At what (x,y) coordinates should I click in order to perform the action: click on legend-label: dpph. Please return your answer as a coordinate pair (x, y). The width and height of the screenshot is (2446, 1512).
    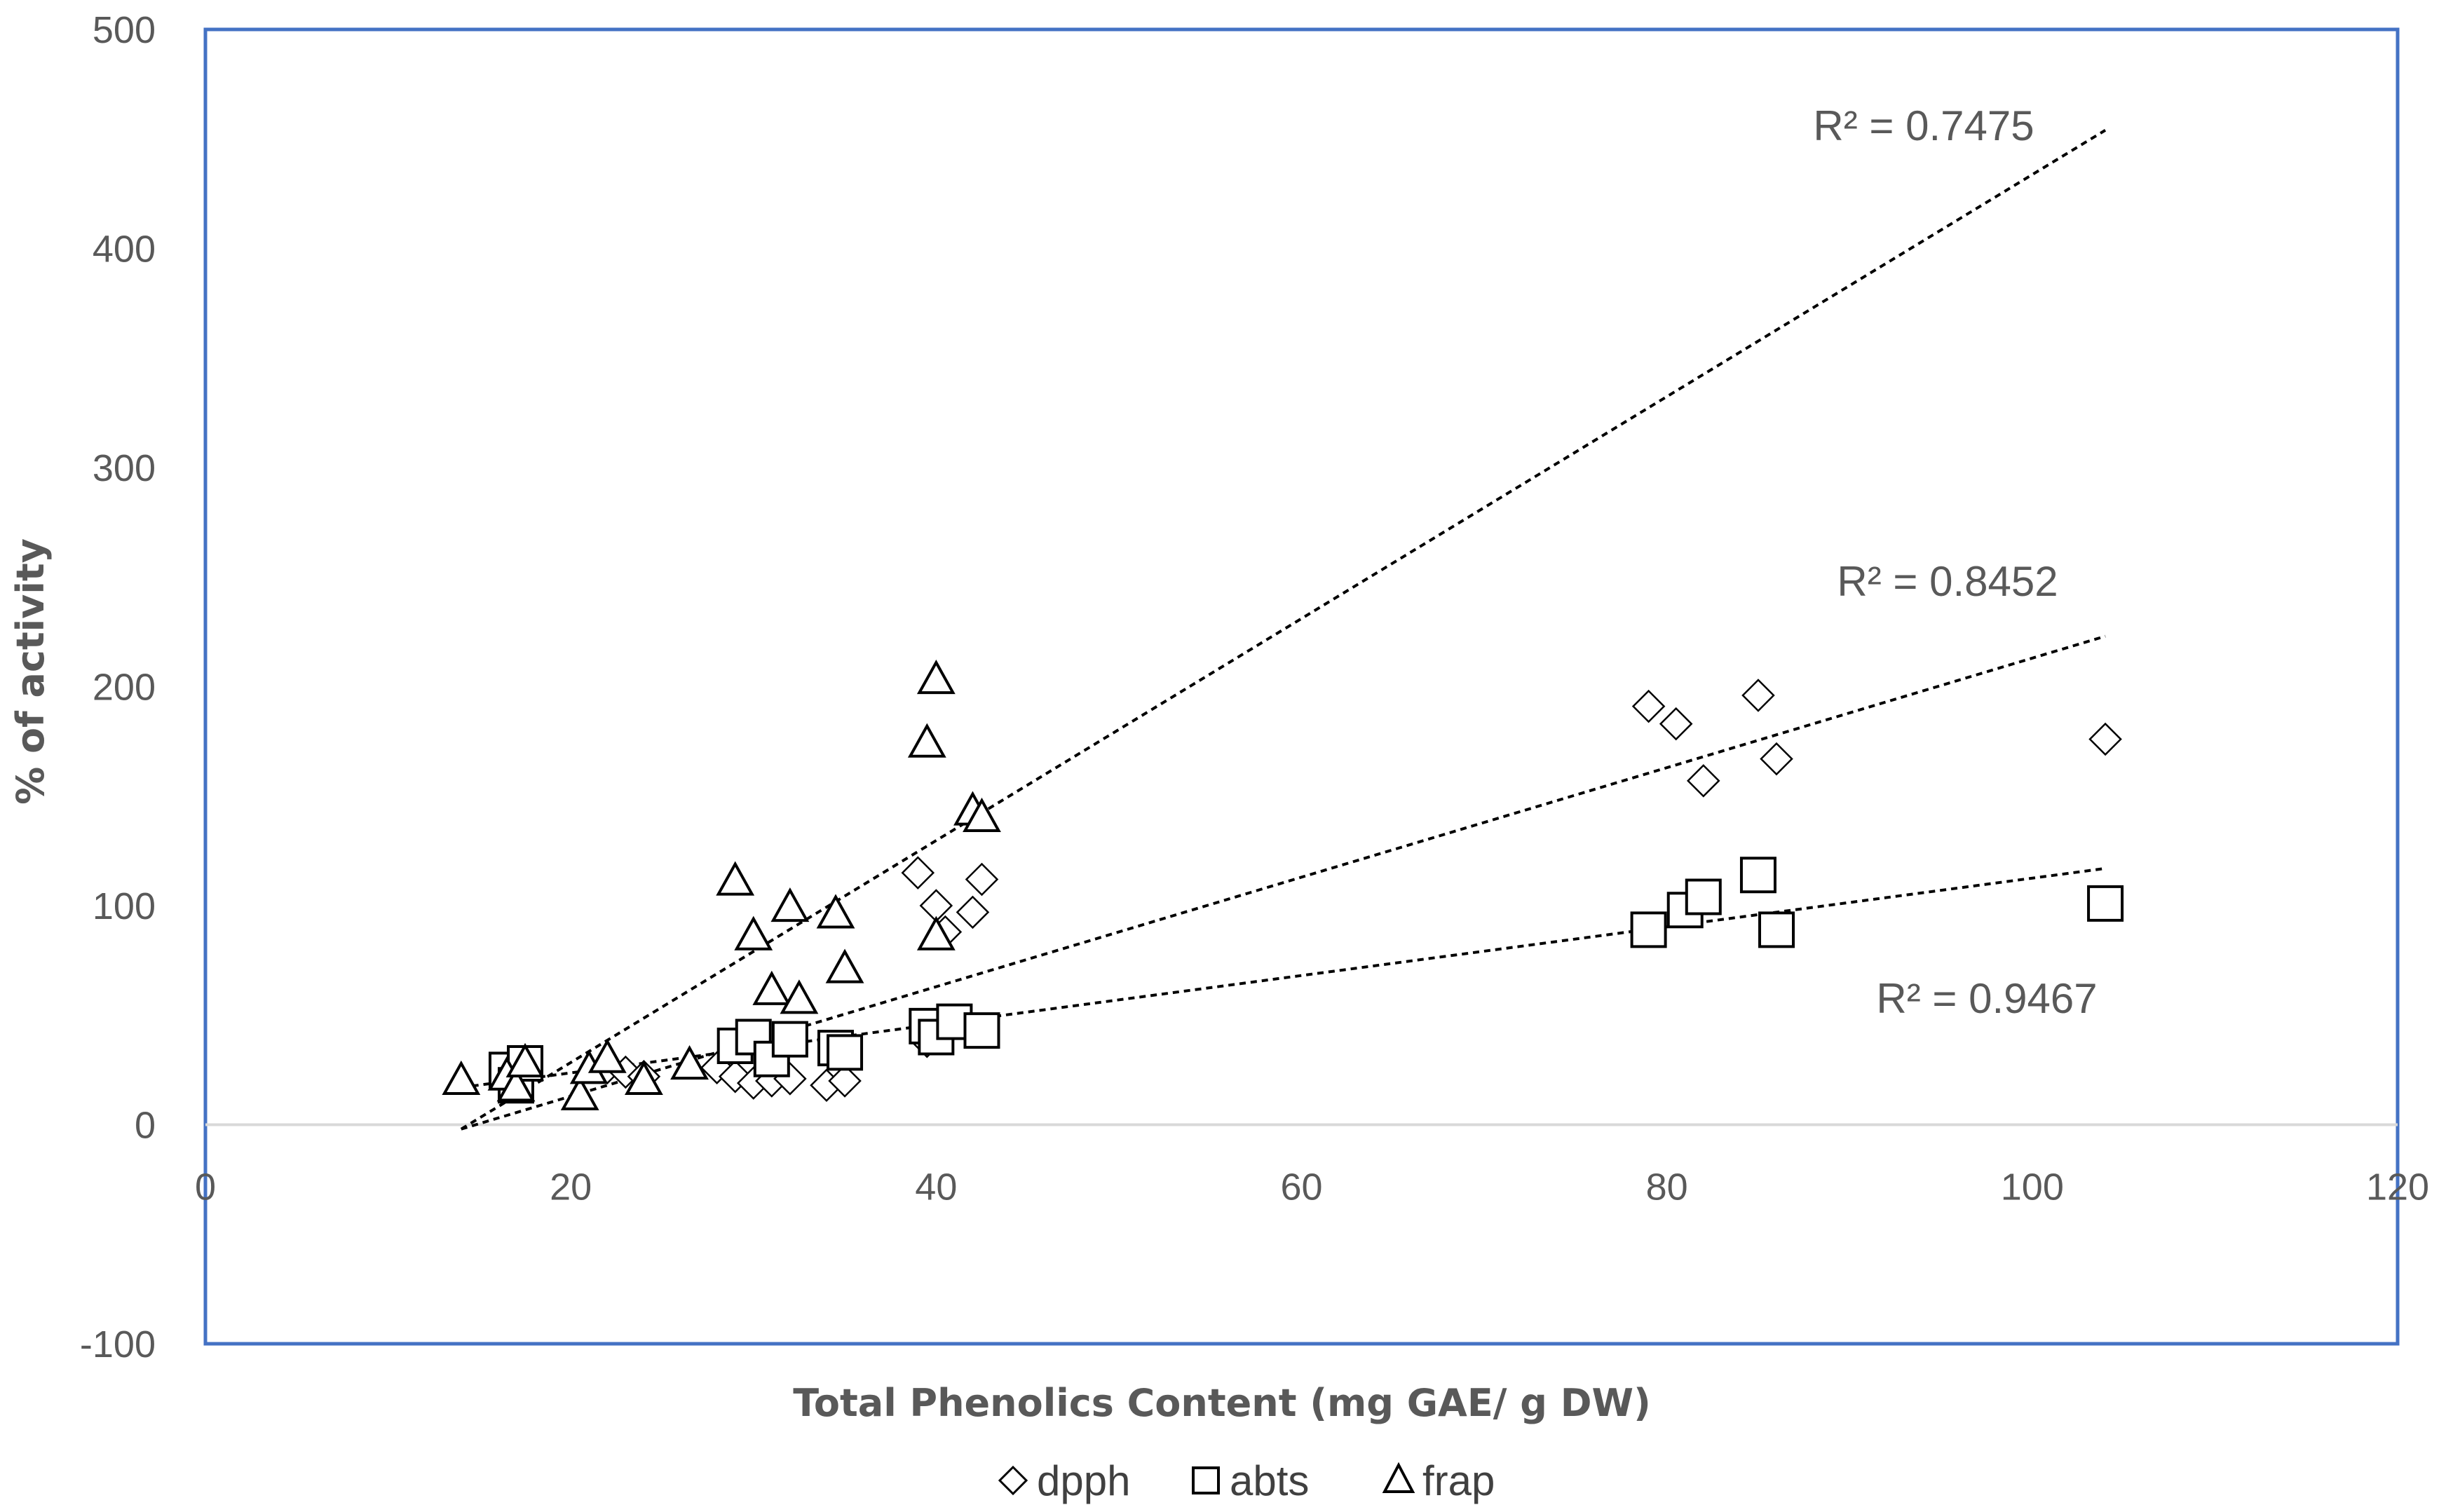
    Looking at the image, I should click on (1083, 1480).